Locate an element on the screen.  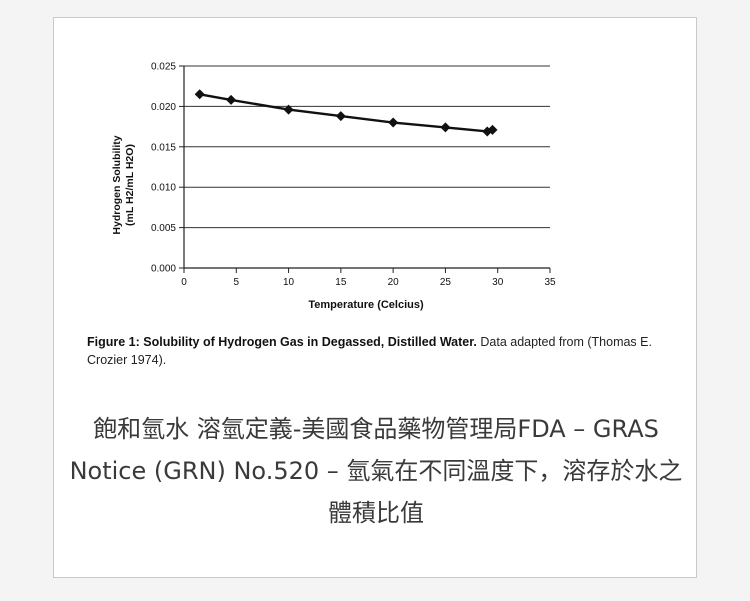
x-tick-label: 30 is located at coordinates (498, 282).